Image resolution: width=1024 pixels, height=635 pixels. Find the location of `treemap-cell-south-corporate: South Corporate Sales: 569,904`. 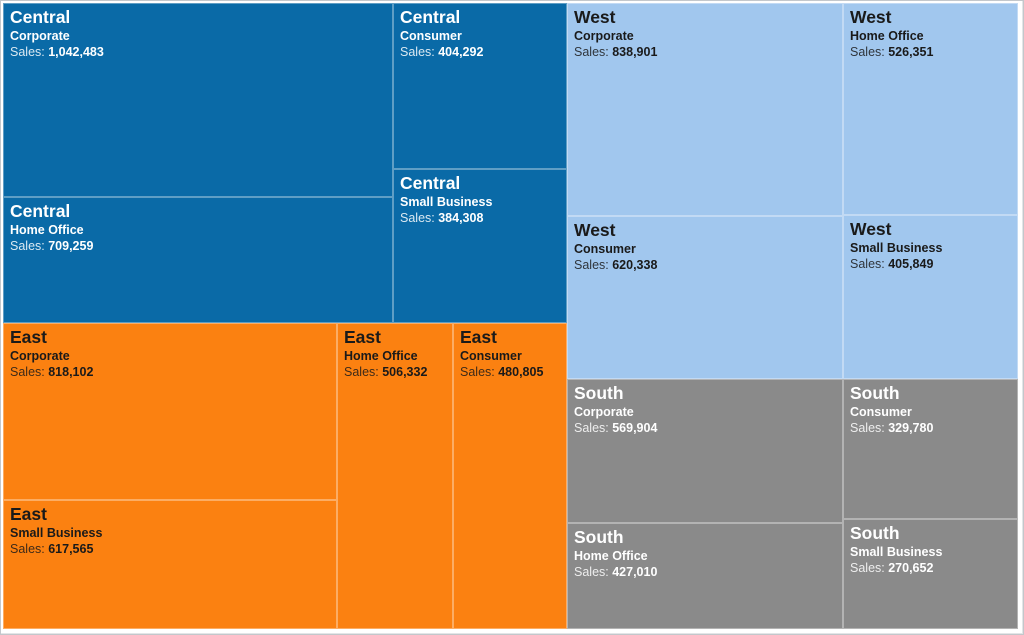

treemap-cell-south-corporate: South Corporate Sales: 569,904 is located at coordinates (705, 451).